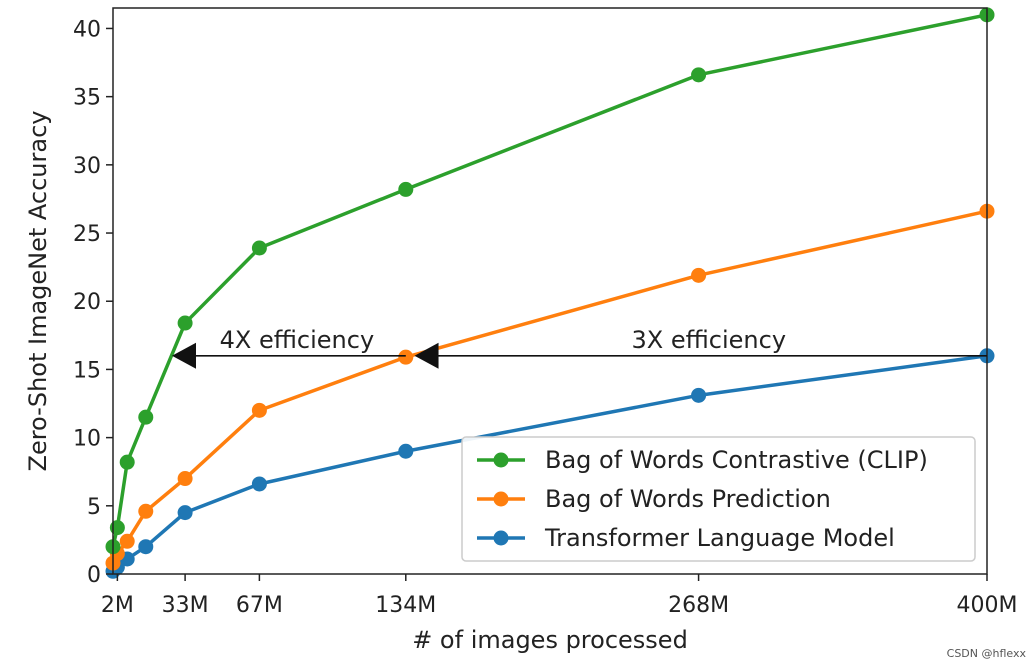  What do you see at coordinates (38, 291) in the screenshot?
I see `y-axis-title: Zero-Shot ImageNet Accuracy` at bounding box center [38, 291].